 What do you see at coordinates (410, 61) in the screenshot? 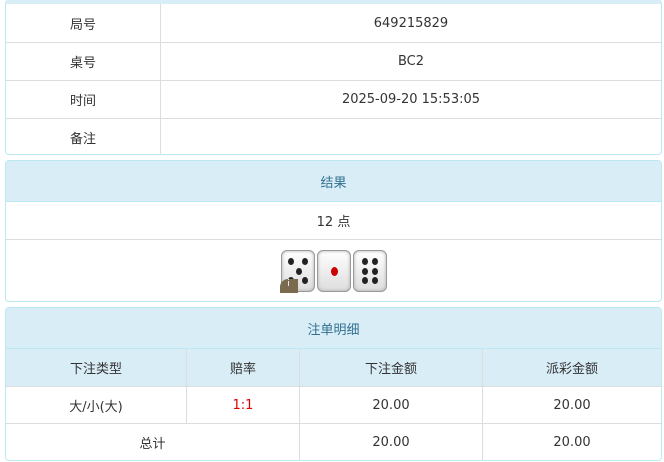
I see `value: BC2` at bounding box center [410, 61].